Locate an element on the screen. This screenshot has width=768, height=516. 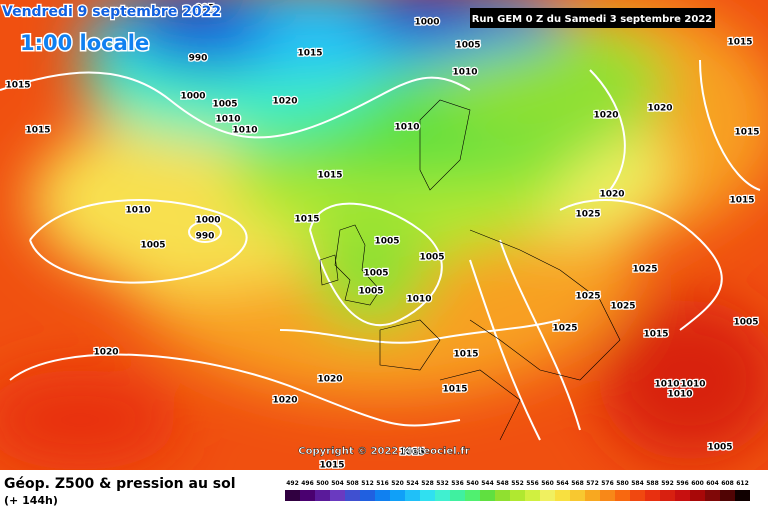
run-box is located at coordinates (592, 18).